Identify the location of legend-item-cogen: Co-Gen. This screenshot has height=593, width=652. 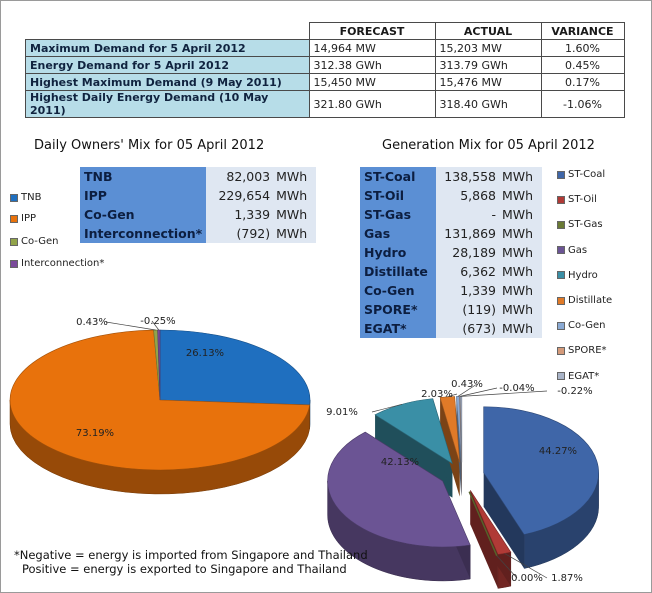
(34, 241).